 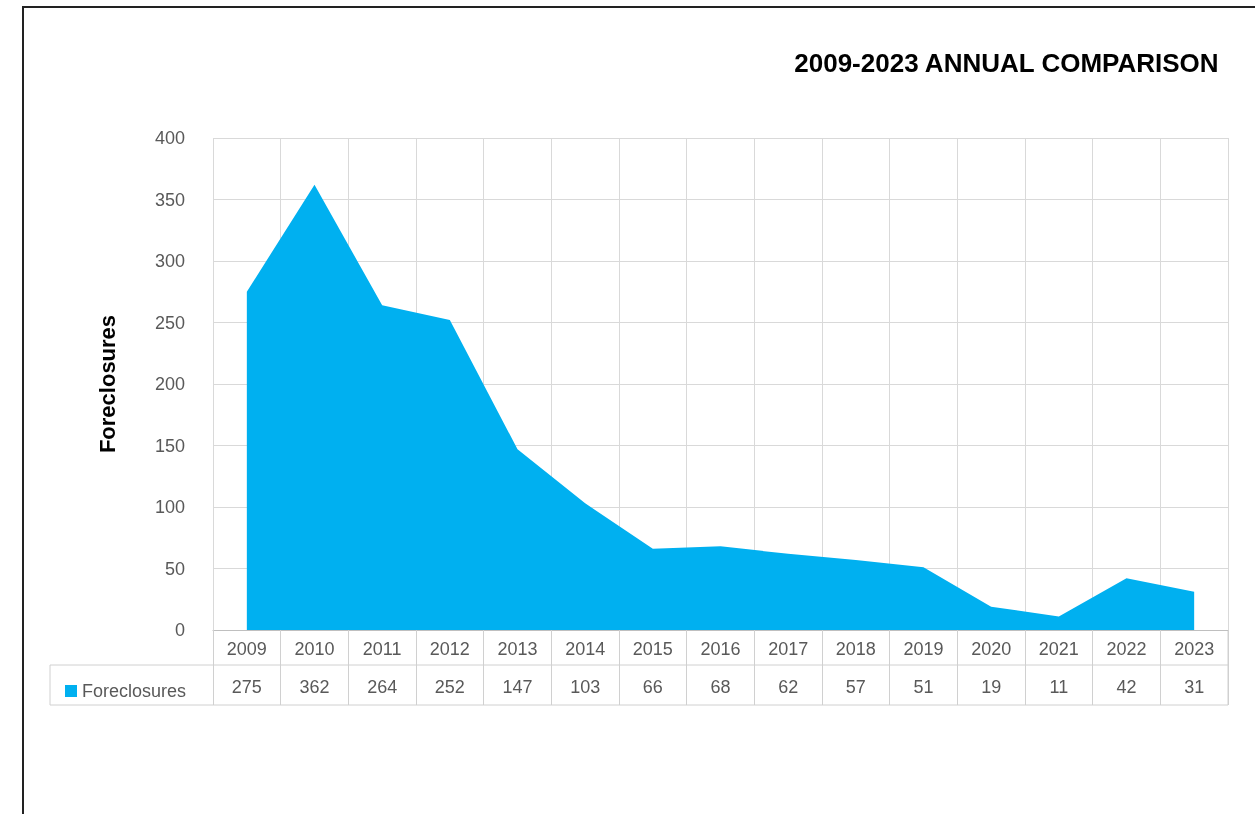 What do you see at coordinates (585, 649) in the screenshot?
I see `x-tick-label: 2014` at bounding box center [585, 649].